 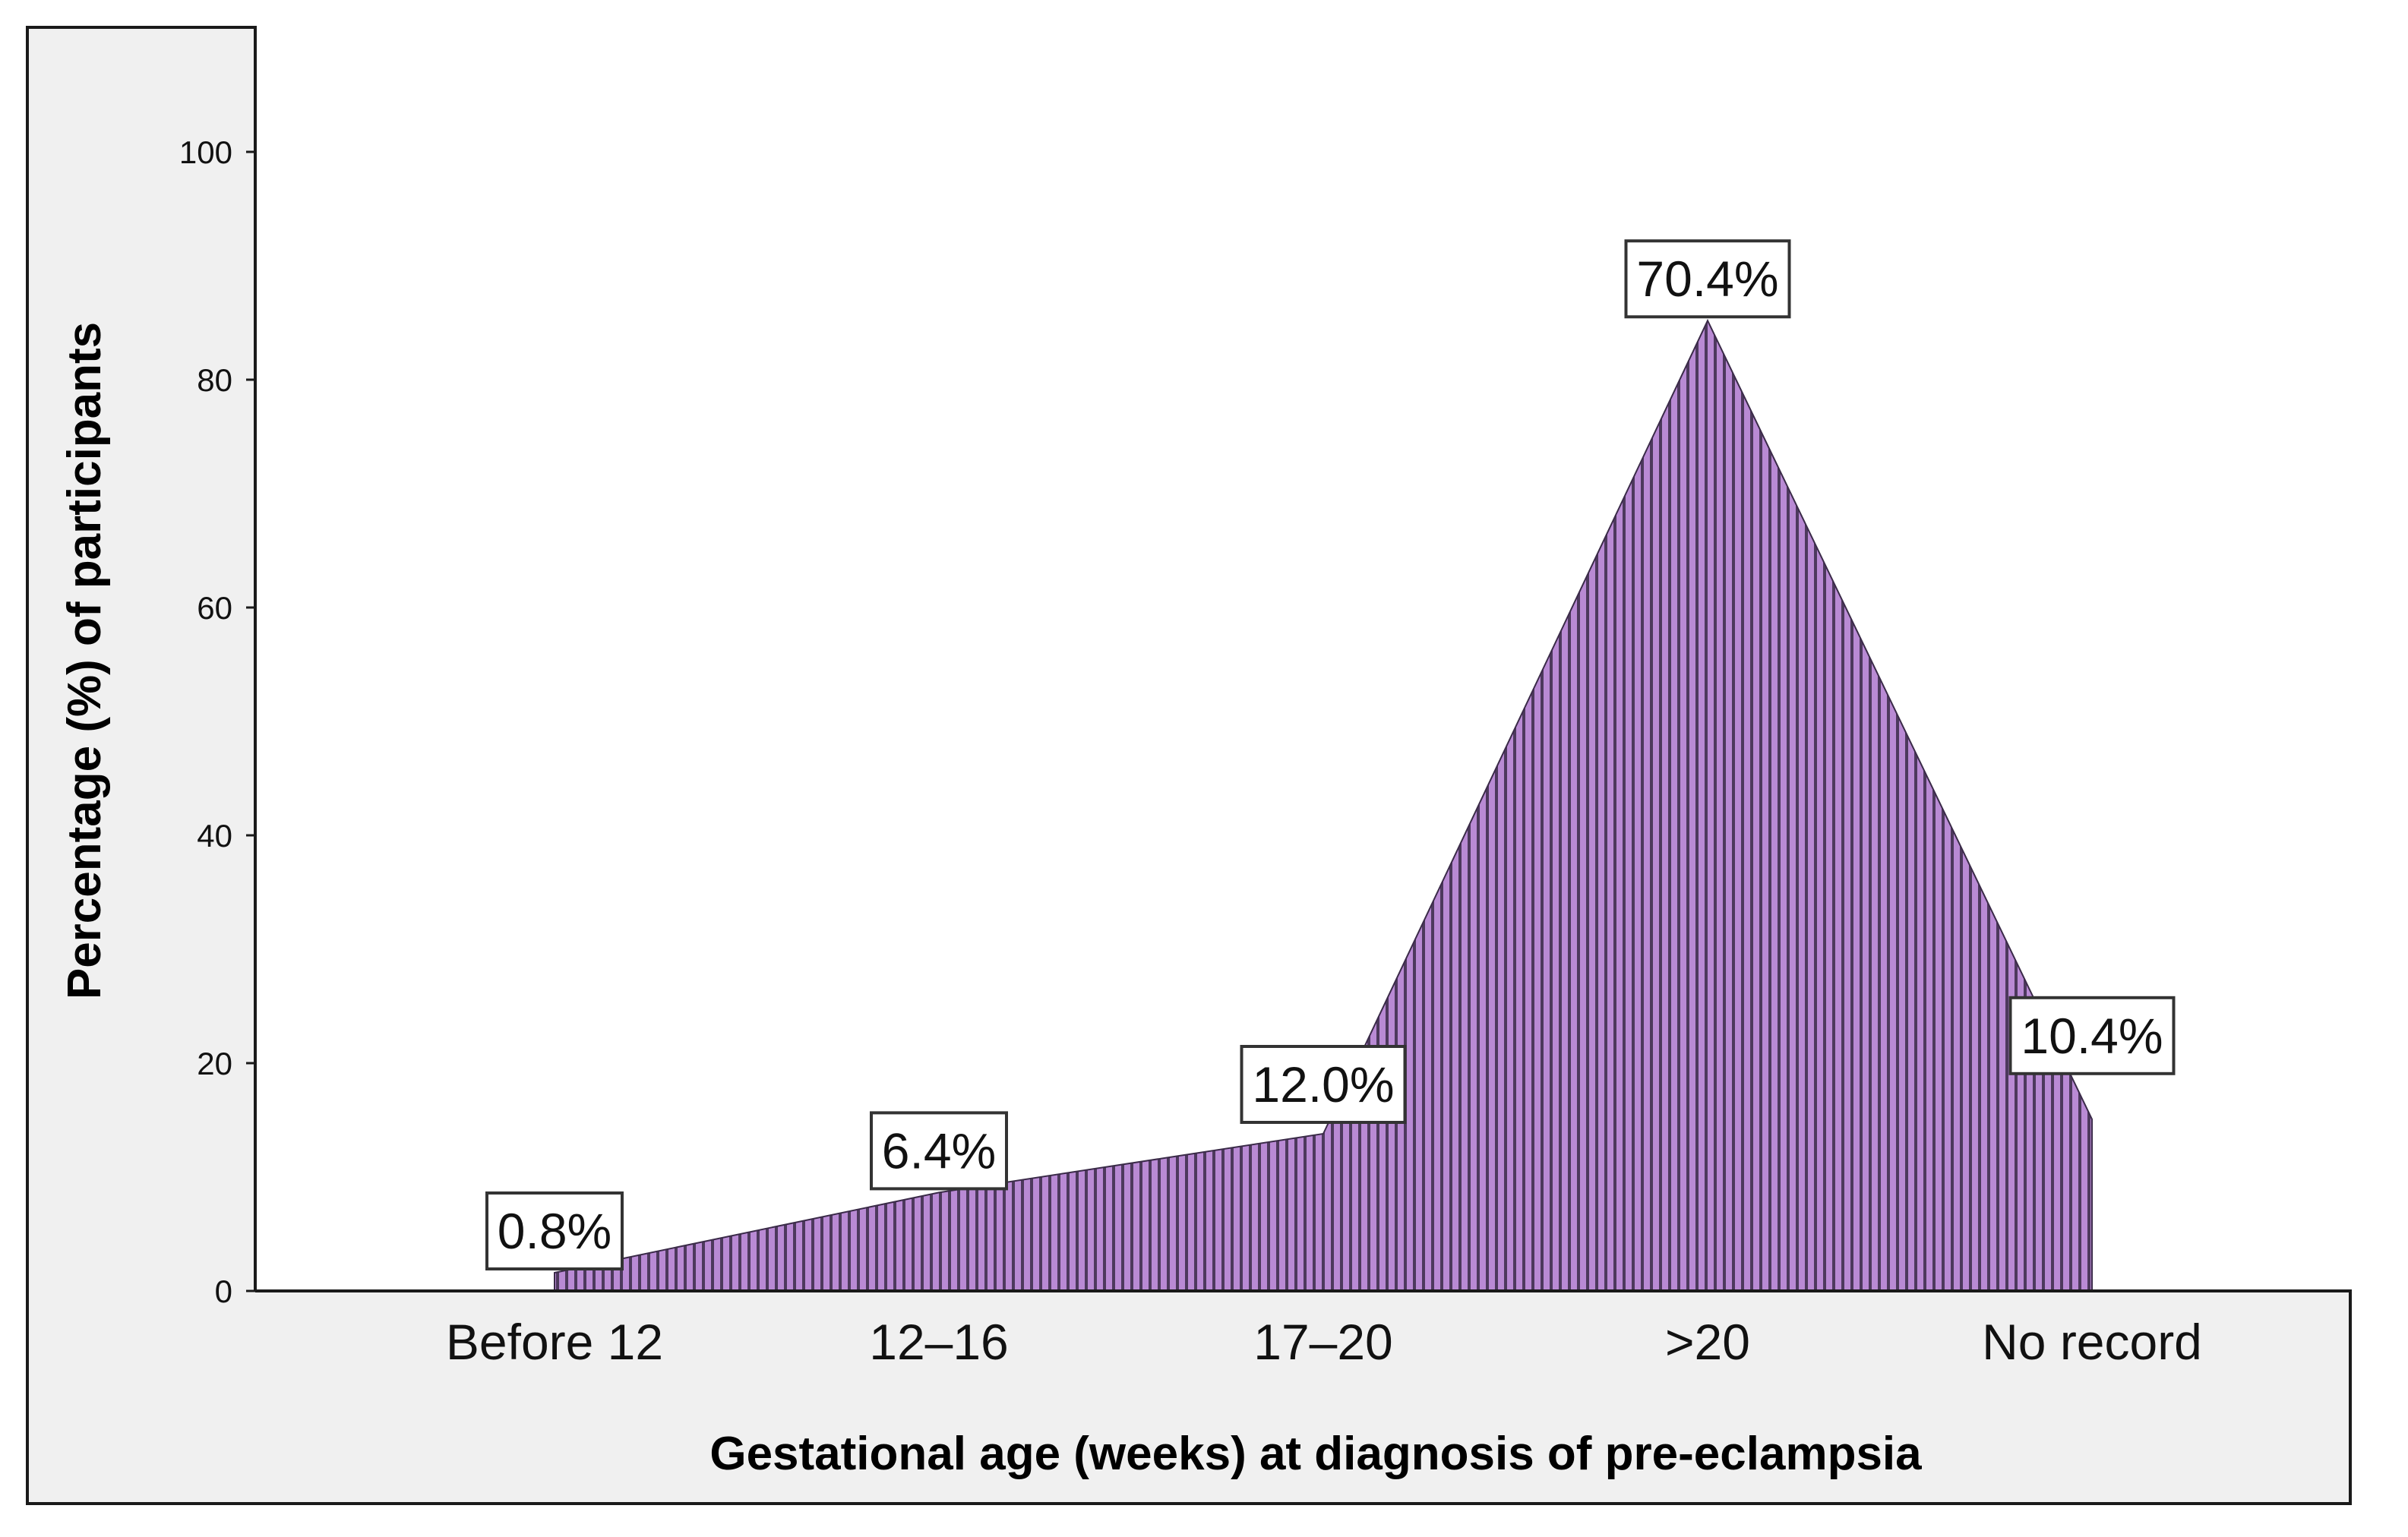 What do you see at coordinates (214, 1063) in the screenshot?
I see `y-tick-label: 20` at bounding box center [214, 1063].